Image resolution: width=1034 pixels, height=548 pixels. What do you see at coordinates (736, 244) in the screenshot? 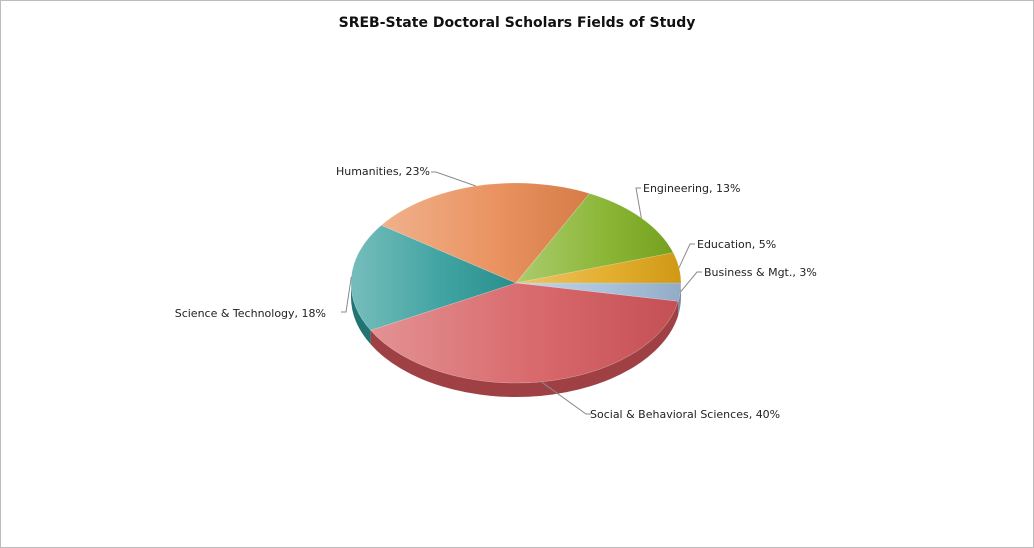
I see `slice-label-education: Education, 5%` at bounding box center [736, 244].